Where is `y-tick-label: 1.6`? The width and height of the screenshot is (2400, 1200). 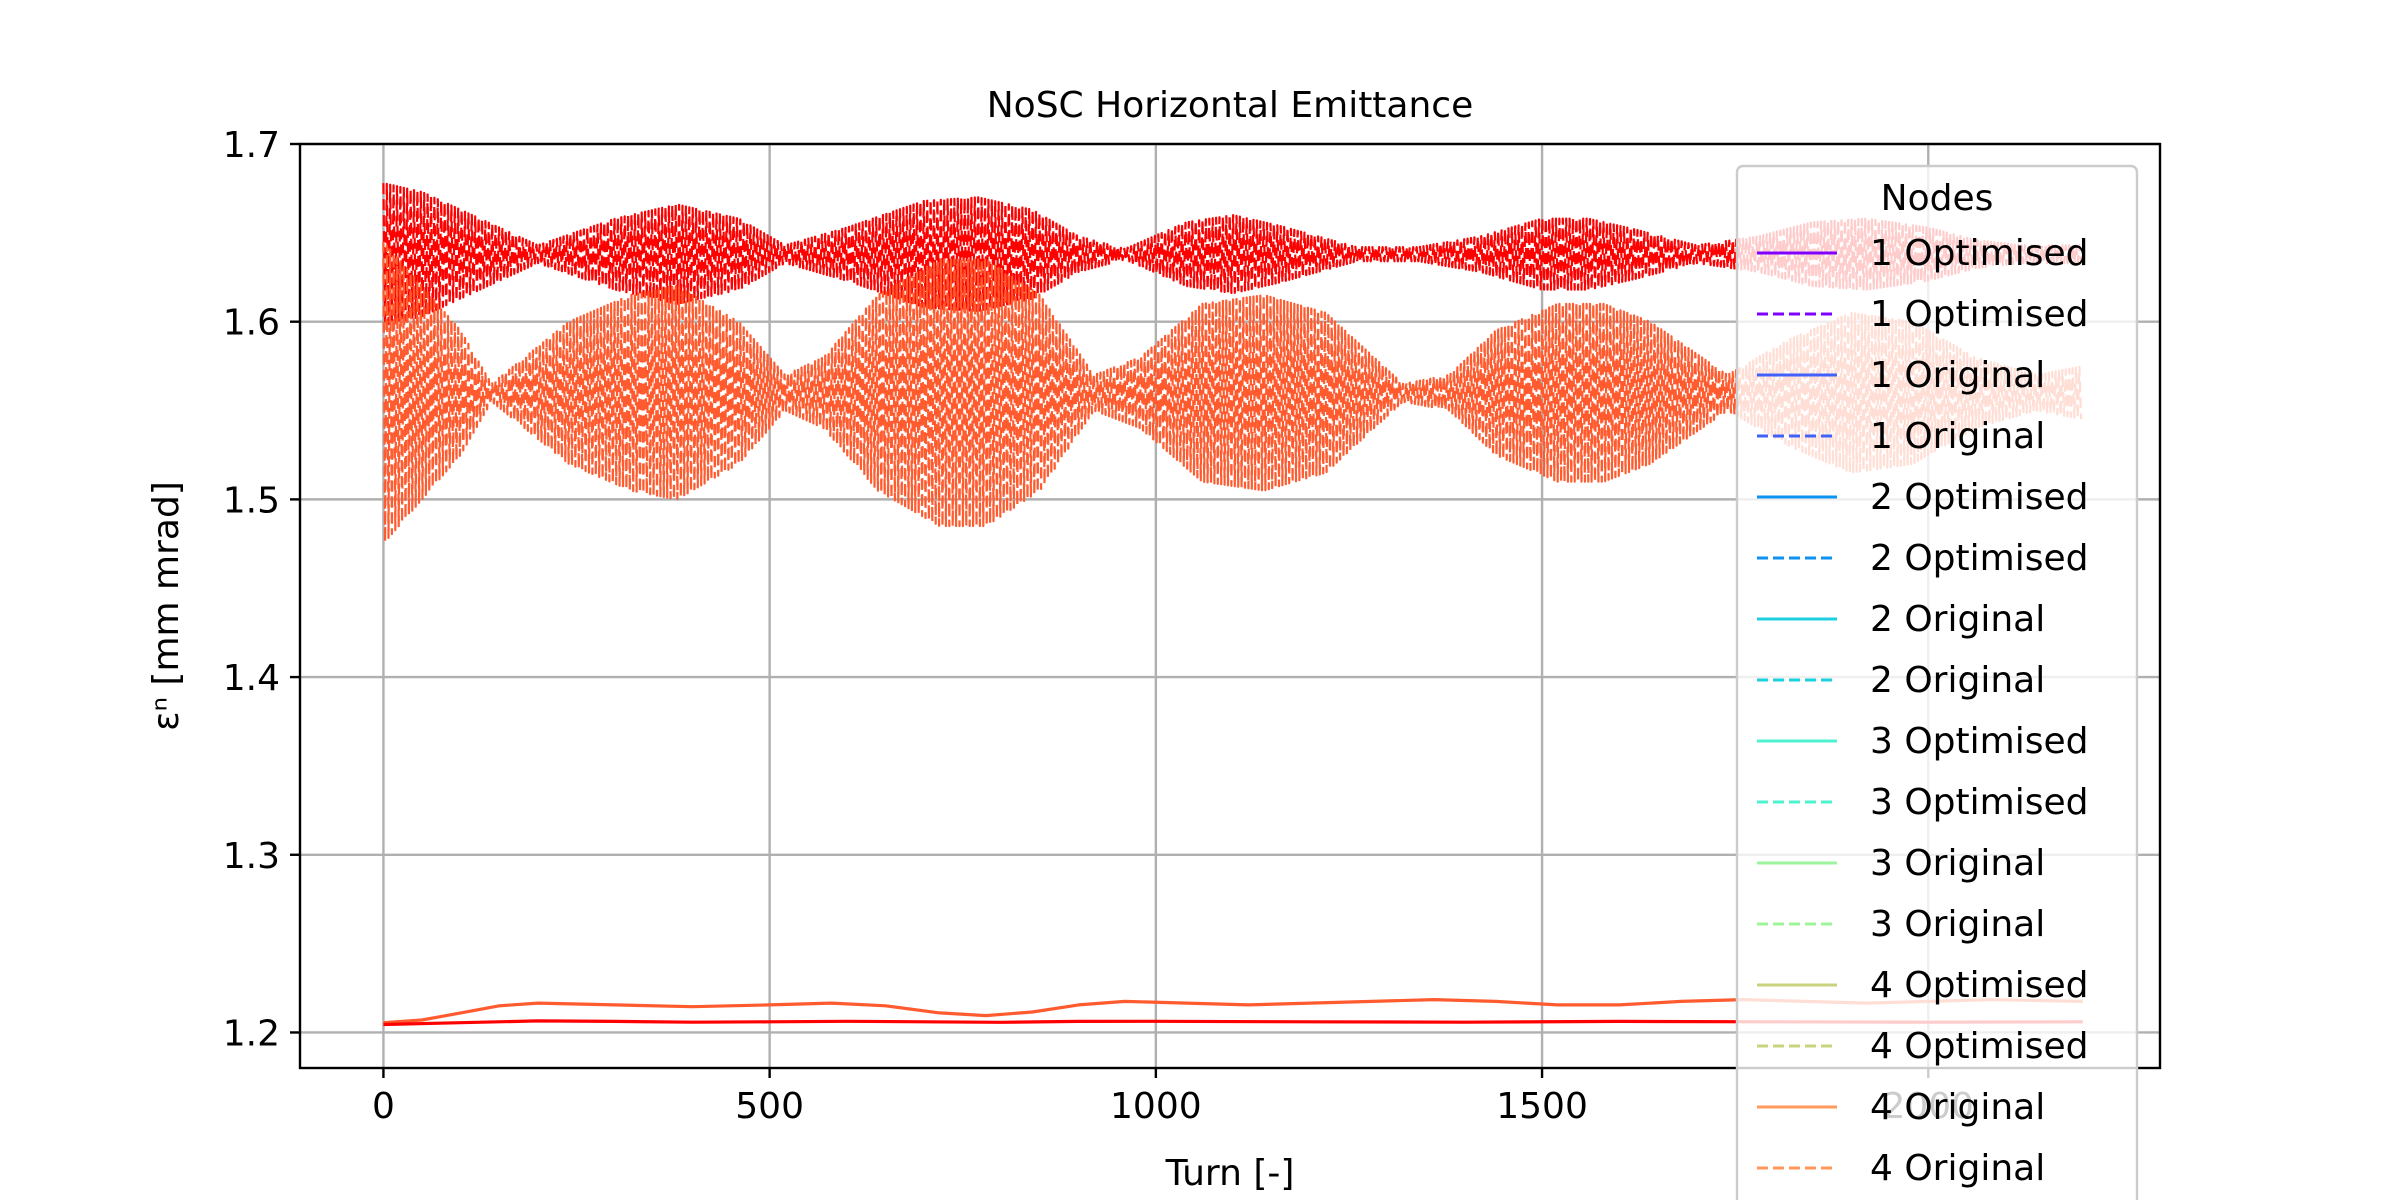
y-tick-label: 1.6 is located at coordinates (251, 323).